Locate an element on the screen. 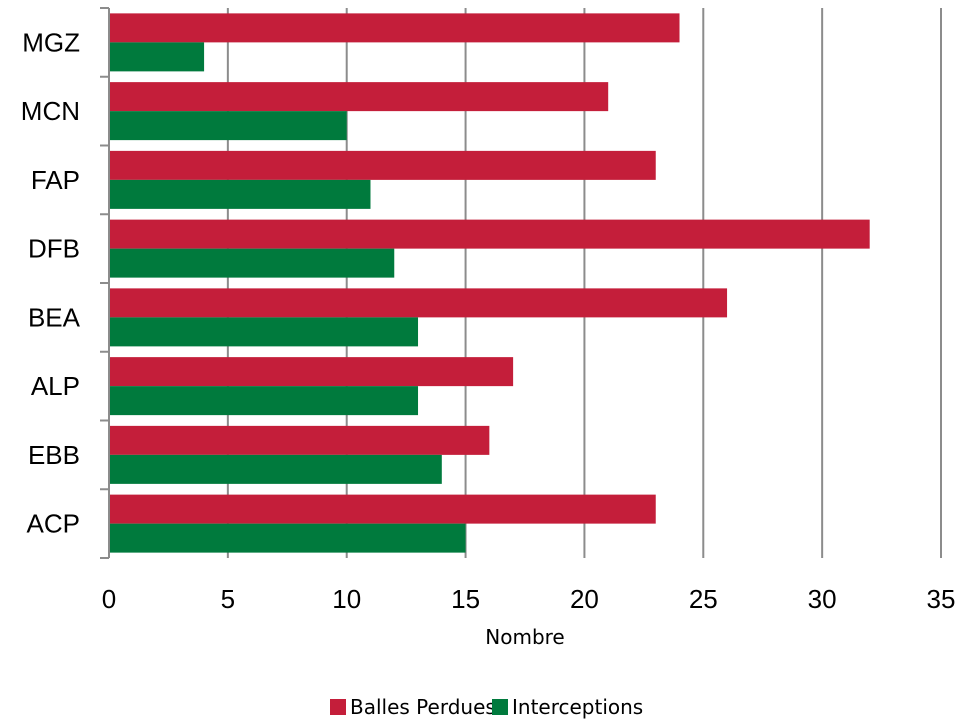 The width and height of the screenshot is (965, 720). legend-label-interceptions: Interceptions is located at coordinates (577, 707).